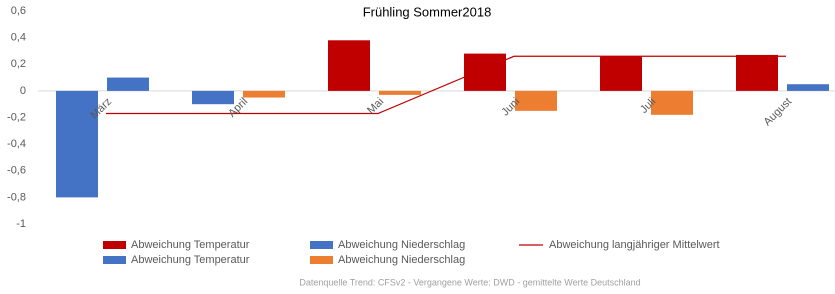 The width and height of the screenshot is (835, 294). I want to click on y-tick-label: 0,6, so click(18, 11).